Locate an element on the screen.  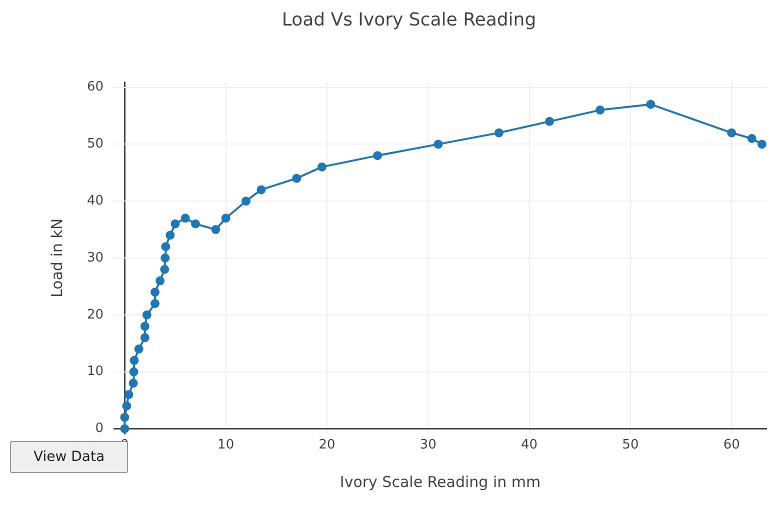
x-tick-label: 60 is located at coordinates (731, 445).